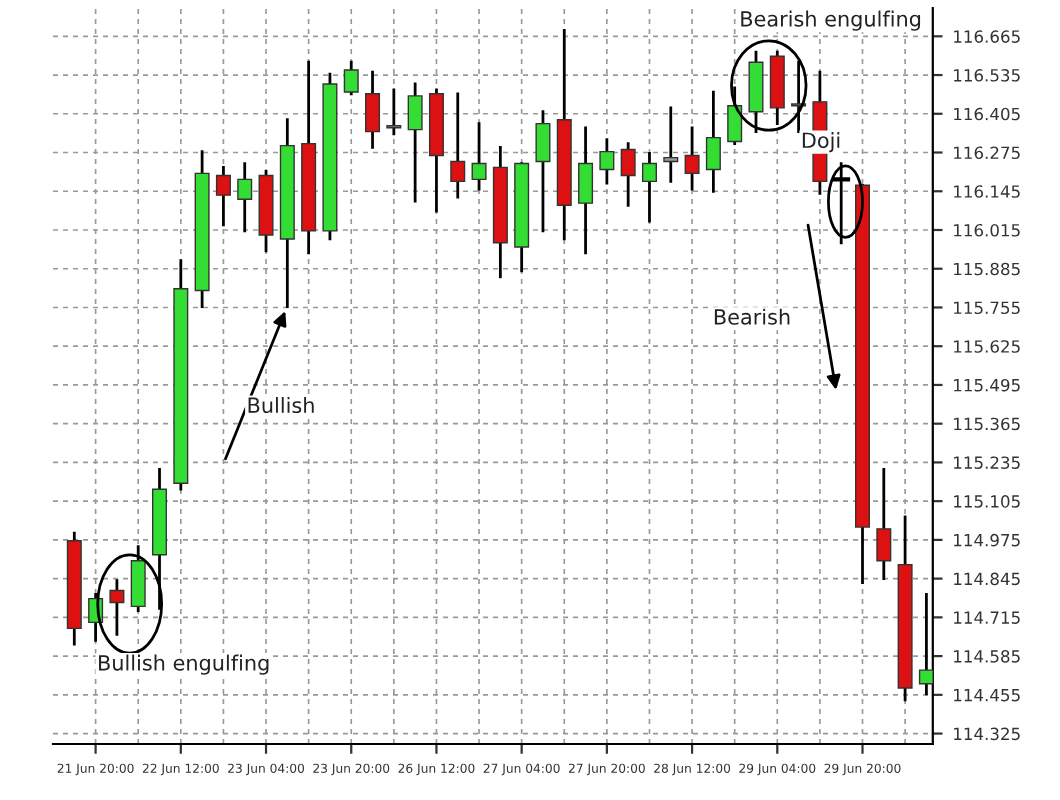 The width and height of the screenshot is (1060, 800). What do you see at coordinates (987, 656) in the screenshot?
I see `y-tick-label: 114.585` at bounding box center [987, 656].